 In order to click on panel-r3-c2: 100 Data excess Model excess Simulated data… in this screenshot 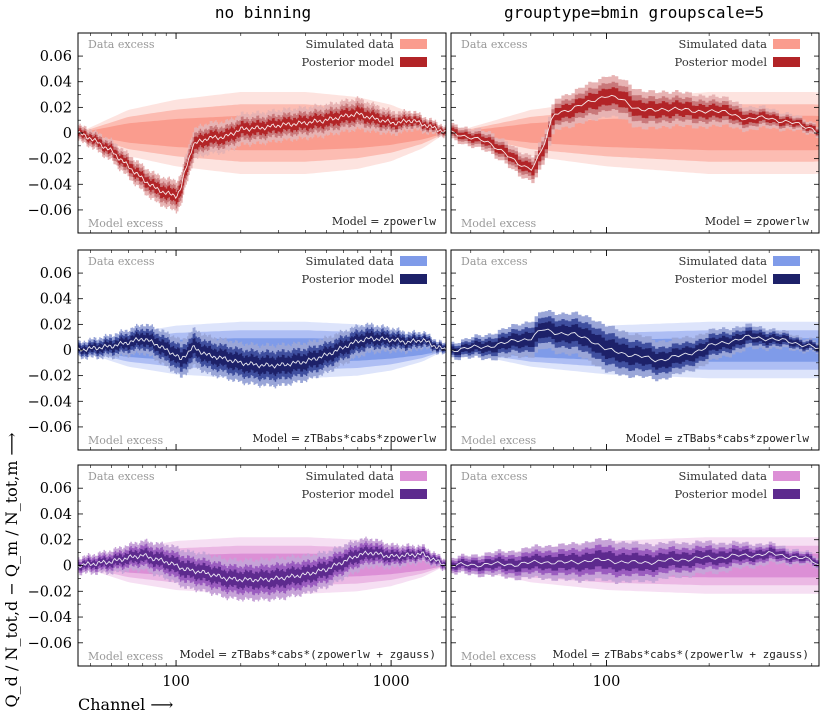, I will do `click(635, 577)`.